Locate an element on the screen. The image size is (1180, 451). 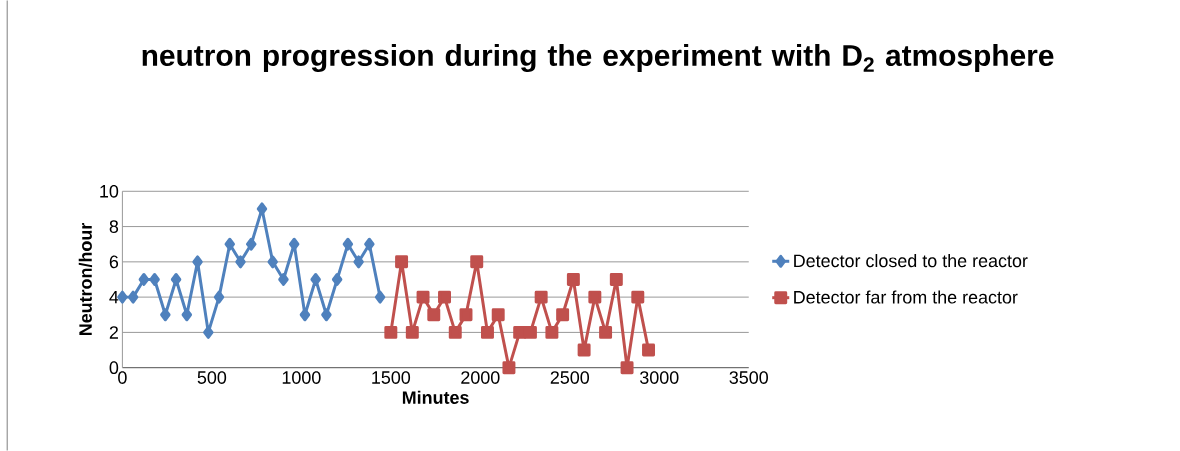
x-axis-title: Minutes is located at coordinates (435, 397).